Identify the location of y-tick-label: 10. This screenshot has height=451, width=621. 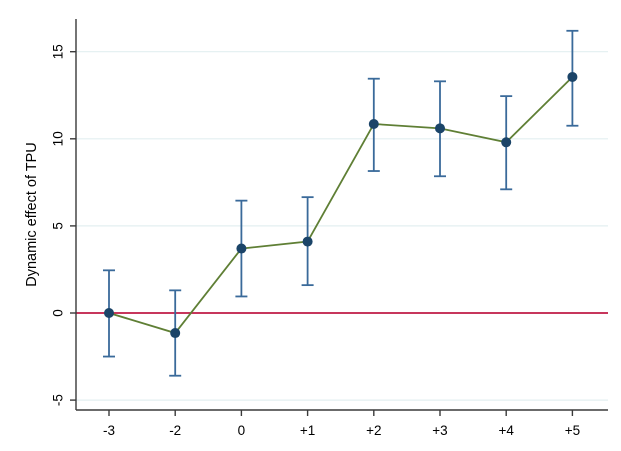
(58, 138).